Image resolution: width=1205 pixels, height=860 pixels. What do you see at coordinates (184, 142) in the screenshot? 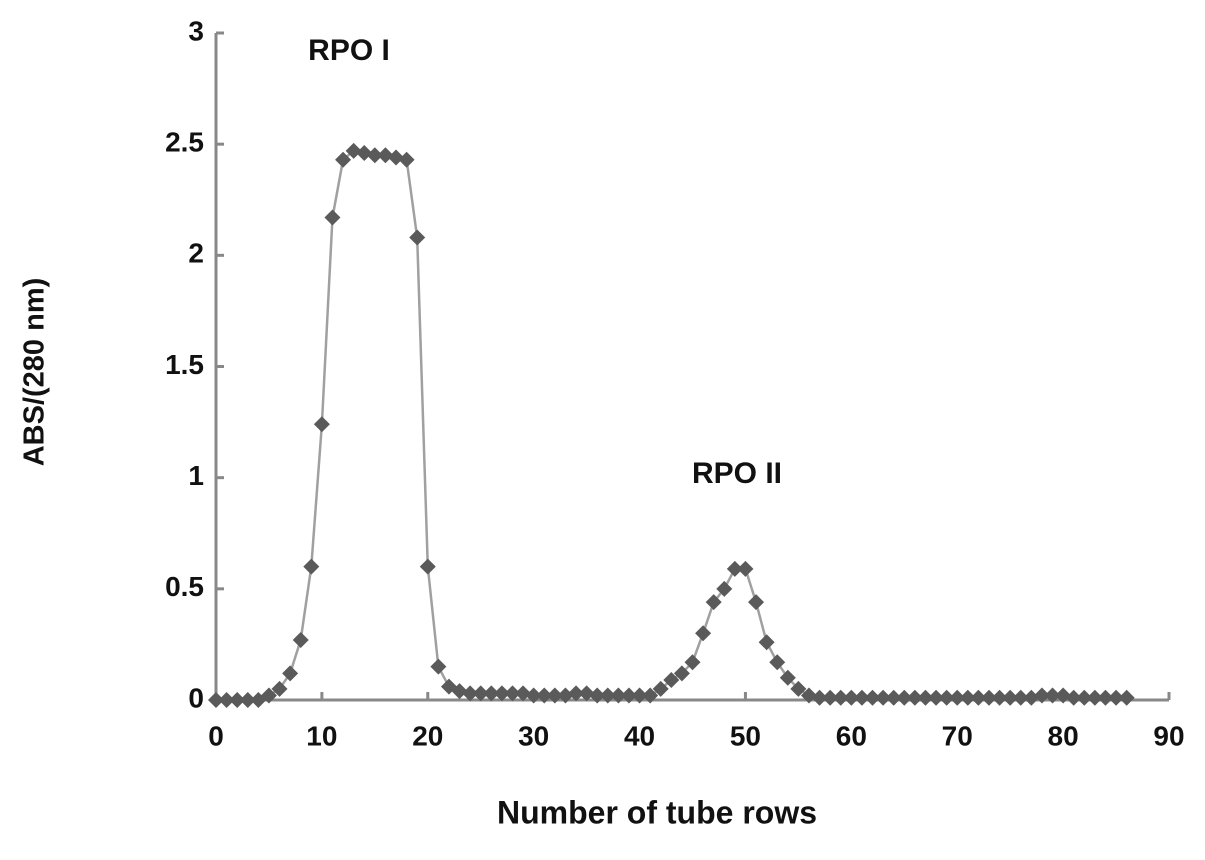
I see `y-tick-label: 2.5` at bounding box center [184, 142].